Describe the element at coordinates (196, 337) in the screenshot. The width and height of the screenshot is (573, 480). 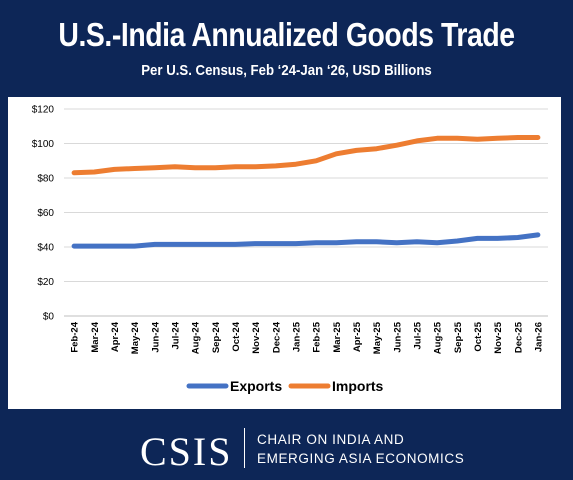
I see `x-tick-label: Aug-24` at that location.